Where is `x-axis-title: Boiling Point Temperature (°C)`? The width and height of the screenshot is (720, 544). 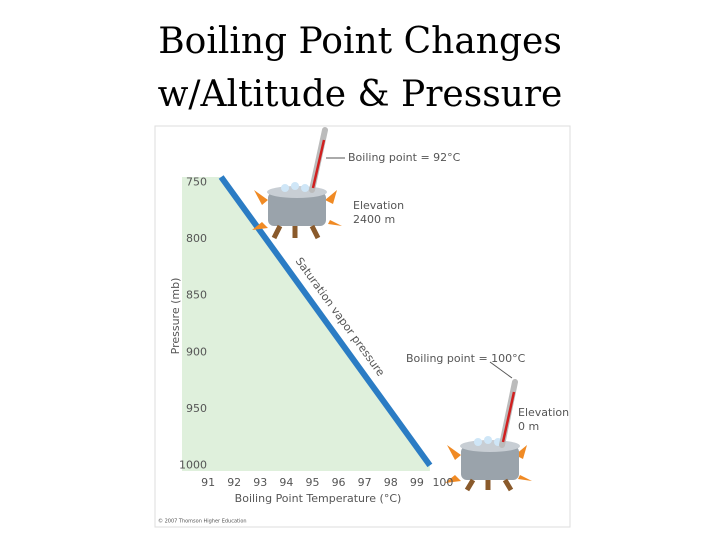
x-axis-title: Boiling Point Temperature (°C) is located at coordinates (318, 498).